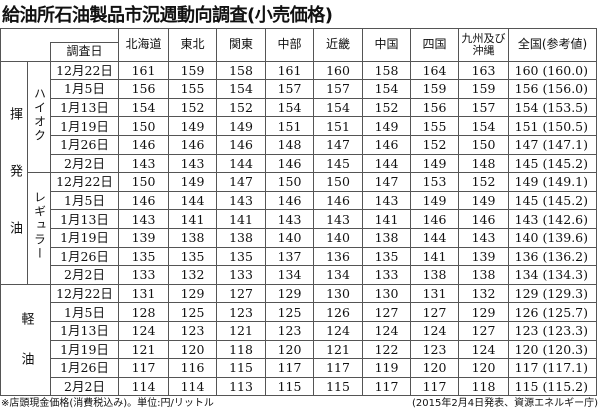  I want to click on price-cell-kinki: 154, so click(338, 107).